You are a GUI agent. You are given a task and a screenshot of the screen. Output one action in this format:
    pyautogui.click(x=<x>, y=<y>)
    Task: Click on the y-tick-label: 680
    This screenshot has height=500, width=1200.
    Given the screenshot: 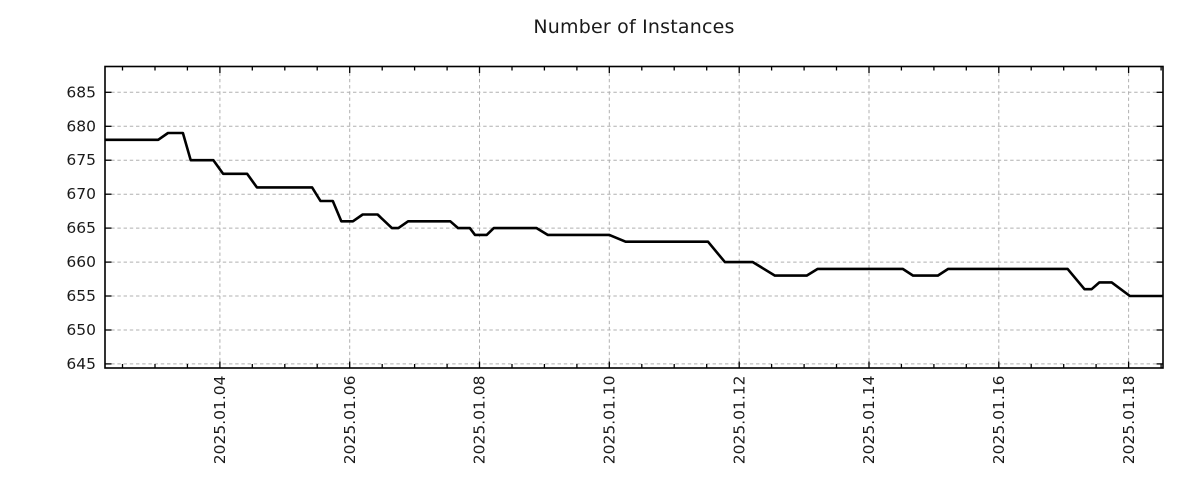 What is the action you would take?
    pyautogui.click(x=81, y=126)
    